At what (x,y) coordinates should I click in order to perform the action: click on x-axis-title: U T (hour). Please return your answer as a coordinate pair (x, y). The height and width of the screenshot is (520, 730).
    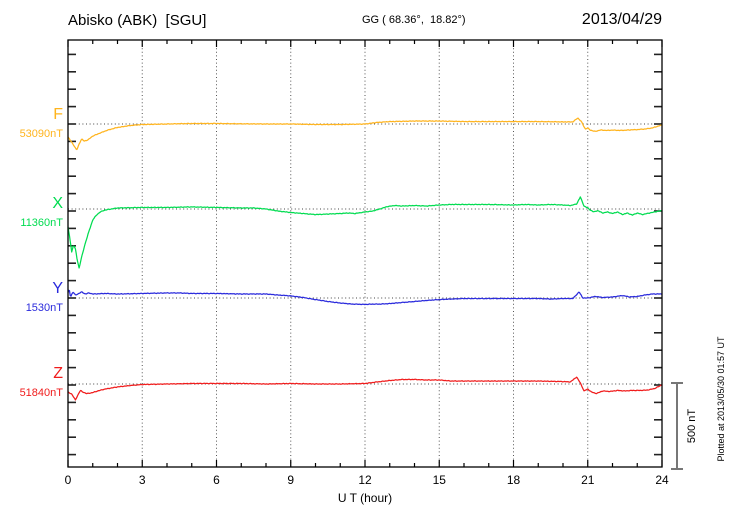
    Looking at the image, I should click on (365, 498).